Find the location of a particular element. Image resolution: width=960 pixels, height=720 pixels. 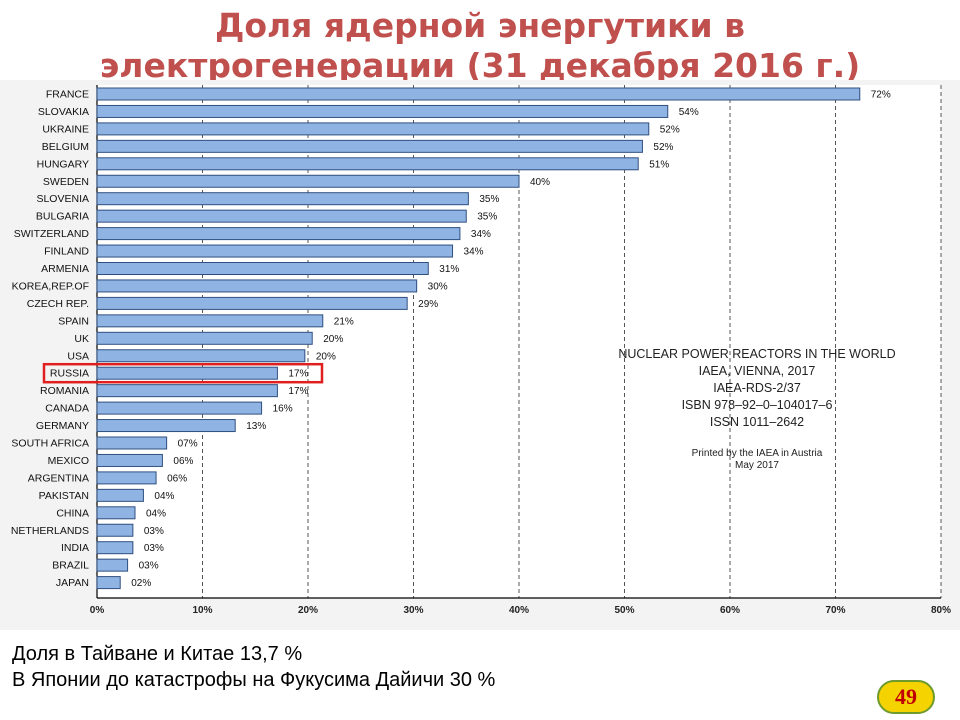

category-label: UK is located at coordinates (81, 339).